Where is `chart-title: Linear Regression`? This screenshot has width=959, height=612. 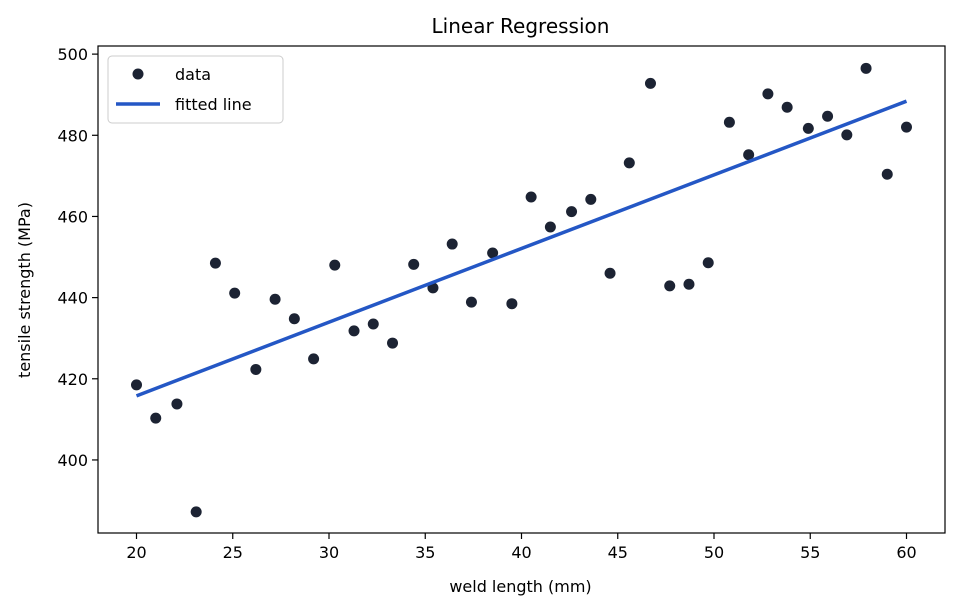 chart-title: Linear Regression is located at coordinates (521, 26).